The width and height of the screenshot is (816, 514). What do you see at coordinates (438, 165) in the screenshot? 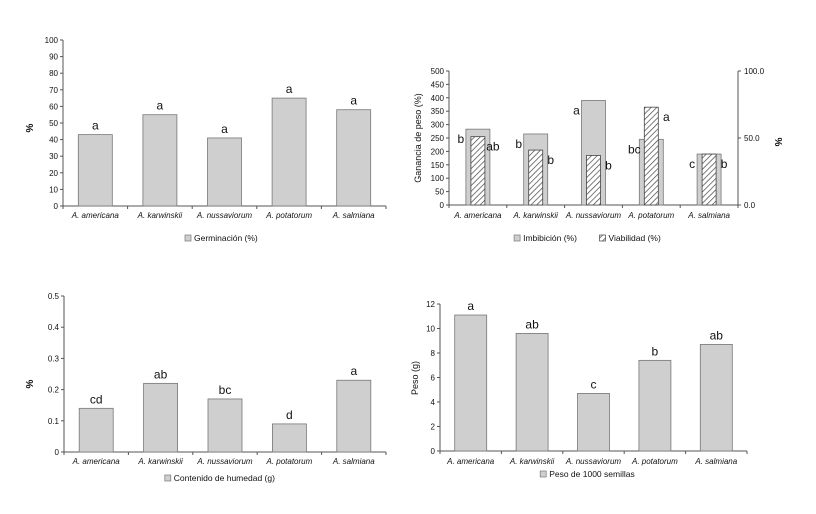
I see `y-tick-label: 150` at bounding box center [438, 165].